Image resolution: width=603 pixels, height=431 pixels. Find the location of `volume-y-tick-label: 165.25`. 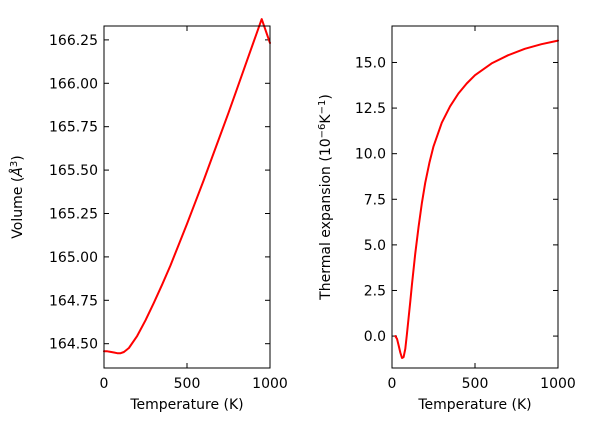

volume-y-tick-label: 165.25 is located at coordinates (73, 214).